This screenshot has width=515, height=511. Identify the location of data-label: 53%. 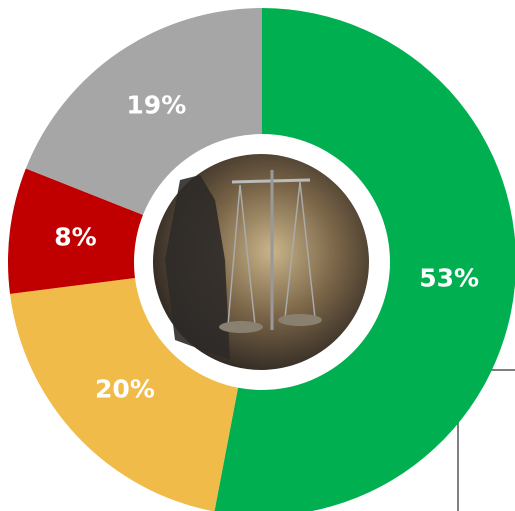
(449, 278).